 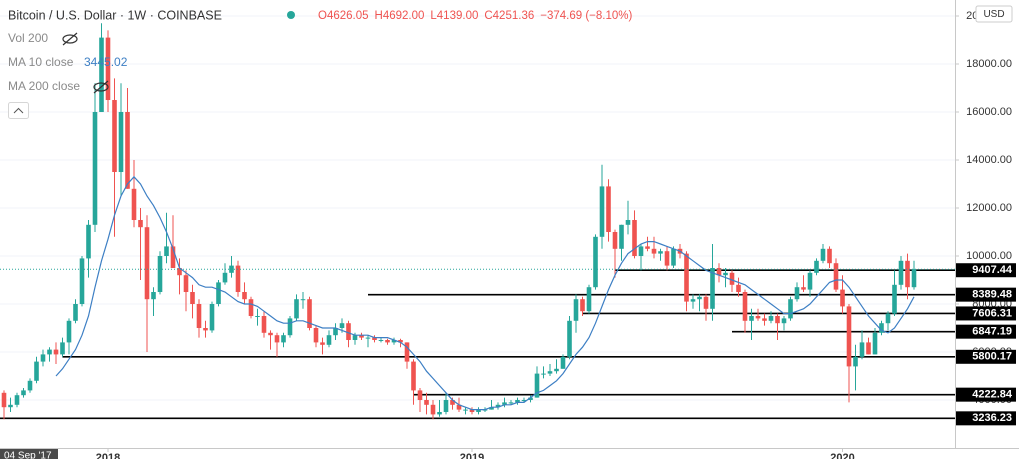 I want to click on collapse-icon, so click(x=18, y=110).